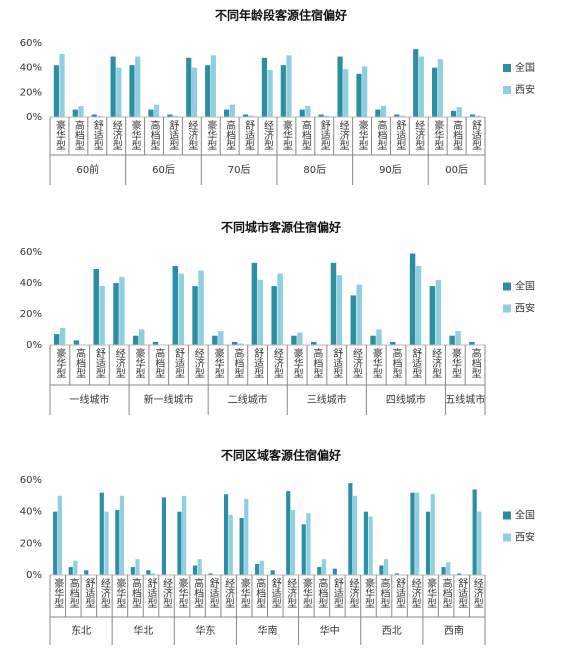 The height and width of the screenshot is (655, 563). Describe the element at coordinates (163, 170) in the screenshot. I see `group-label: 60后` at that location.